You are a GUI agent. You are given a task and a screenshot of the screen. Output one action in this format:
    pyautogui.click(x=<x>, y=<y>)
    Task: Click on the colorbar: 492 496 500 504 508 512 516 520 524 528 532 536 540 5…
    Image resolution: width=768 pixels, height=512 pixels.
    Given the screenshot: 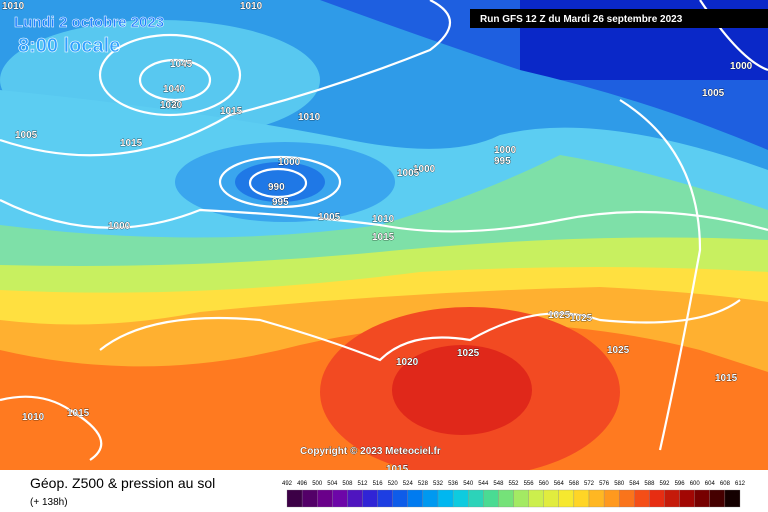 What is the action you would take?
    pyautogui.click(x=514, y=494)
    